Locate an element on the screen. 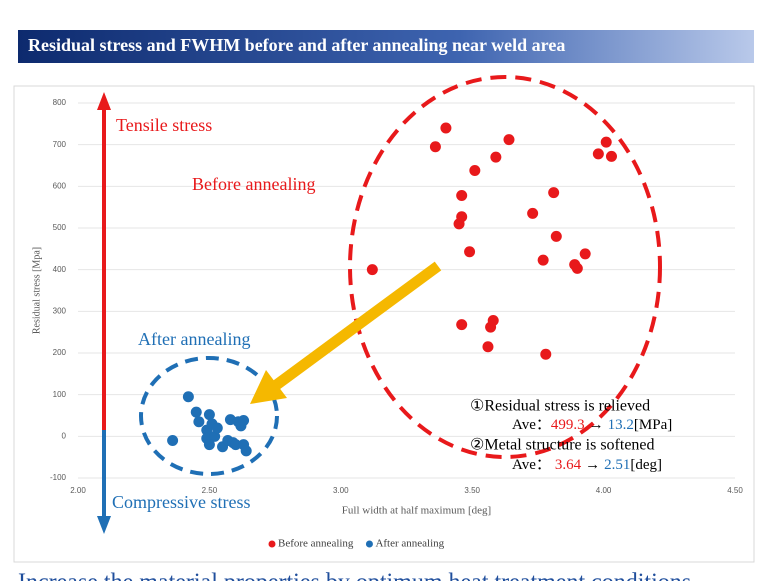 The height and width of the screenshot is (581, 768). tensile-label: Tensile stress is located at coordinates (164, 125).